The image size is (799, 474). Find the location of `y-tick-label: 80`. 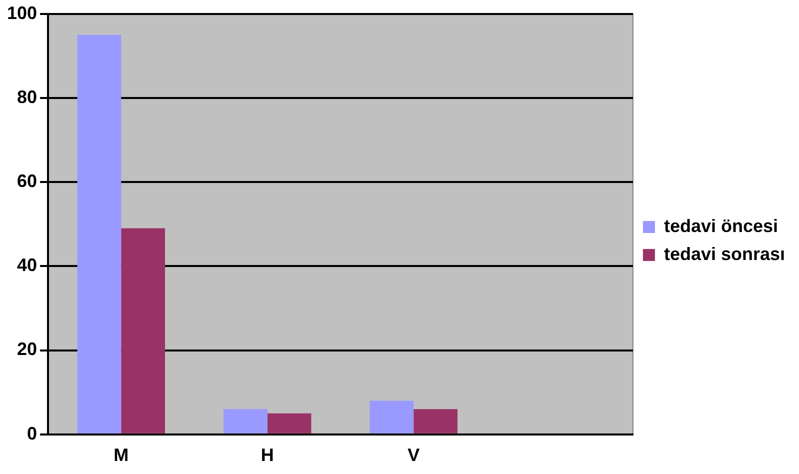

y-tick-label: 80 is located at coordinates (27, 96).